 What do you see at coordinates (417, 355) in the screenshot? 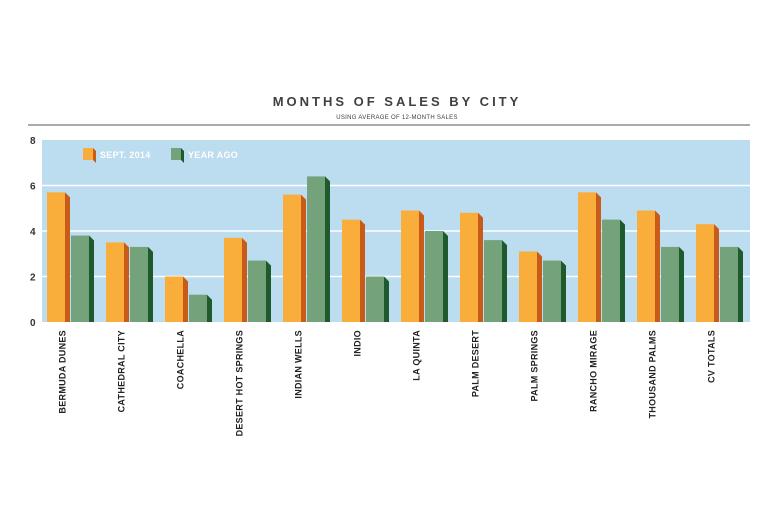
I see `x-category-label: LA QUINTA` at bounding box center [417, 355].